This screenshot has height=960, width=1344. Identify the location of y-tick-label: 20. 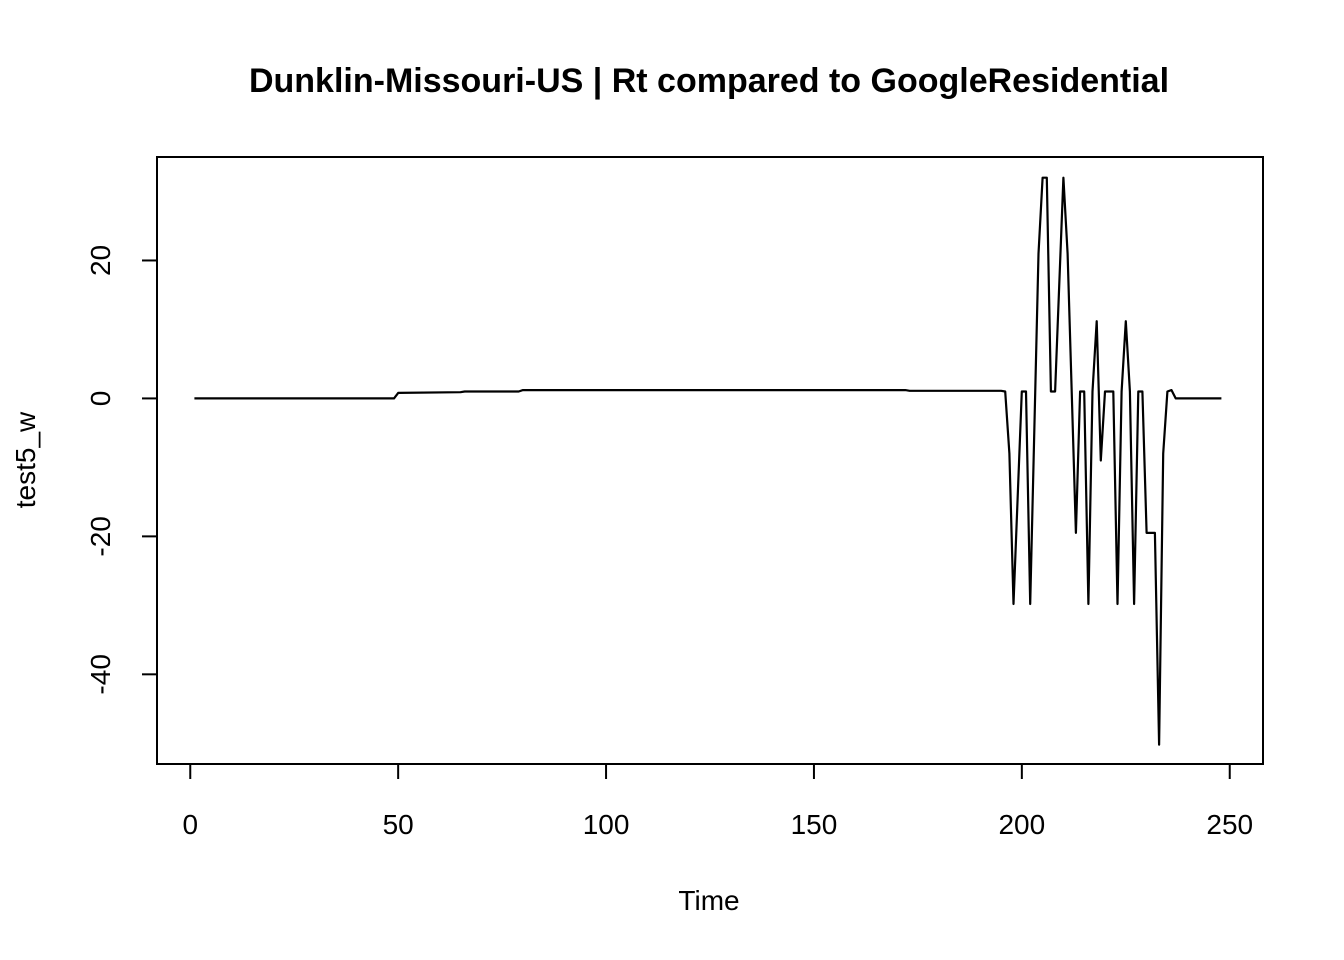
(100, 260).